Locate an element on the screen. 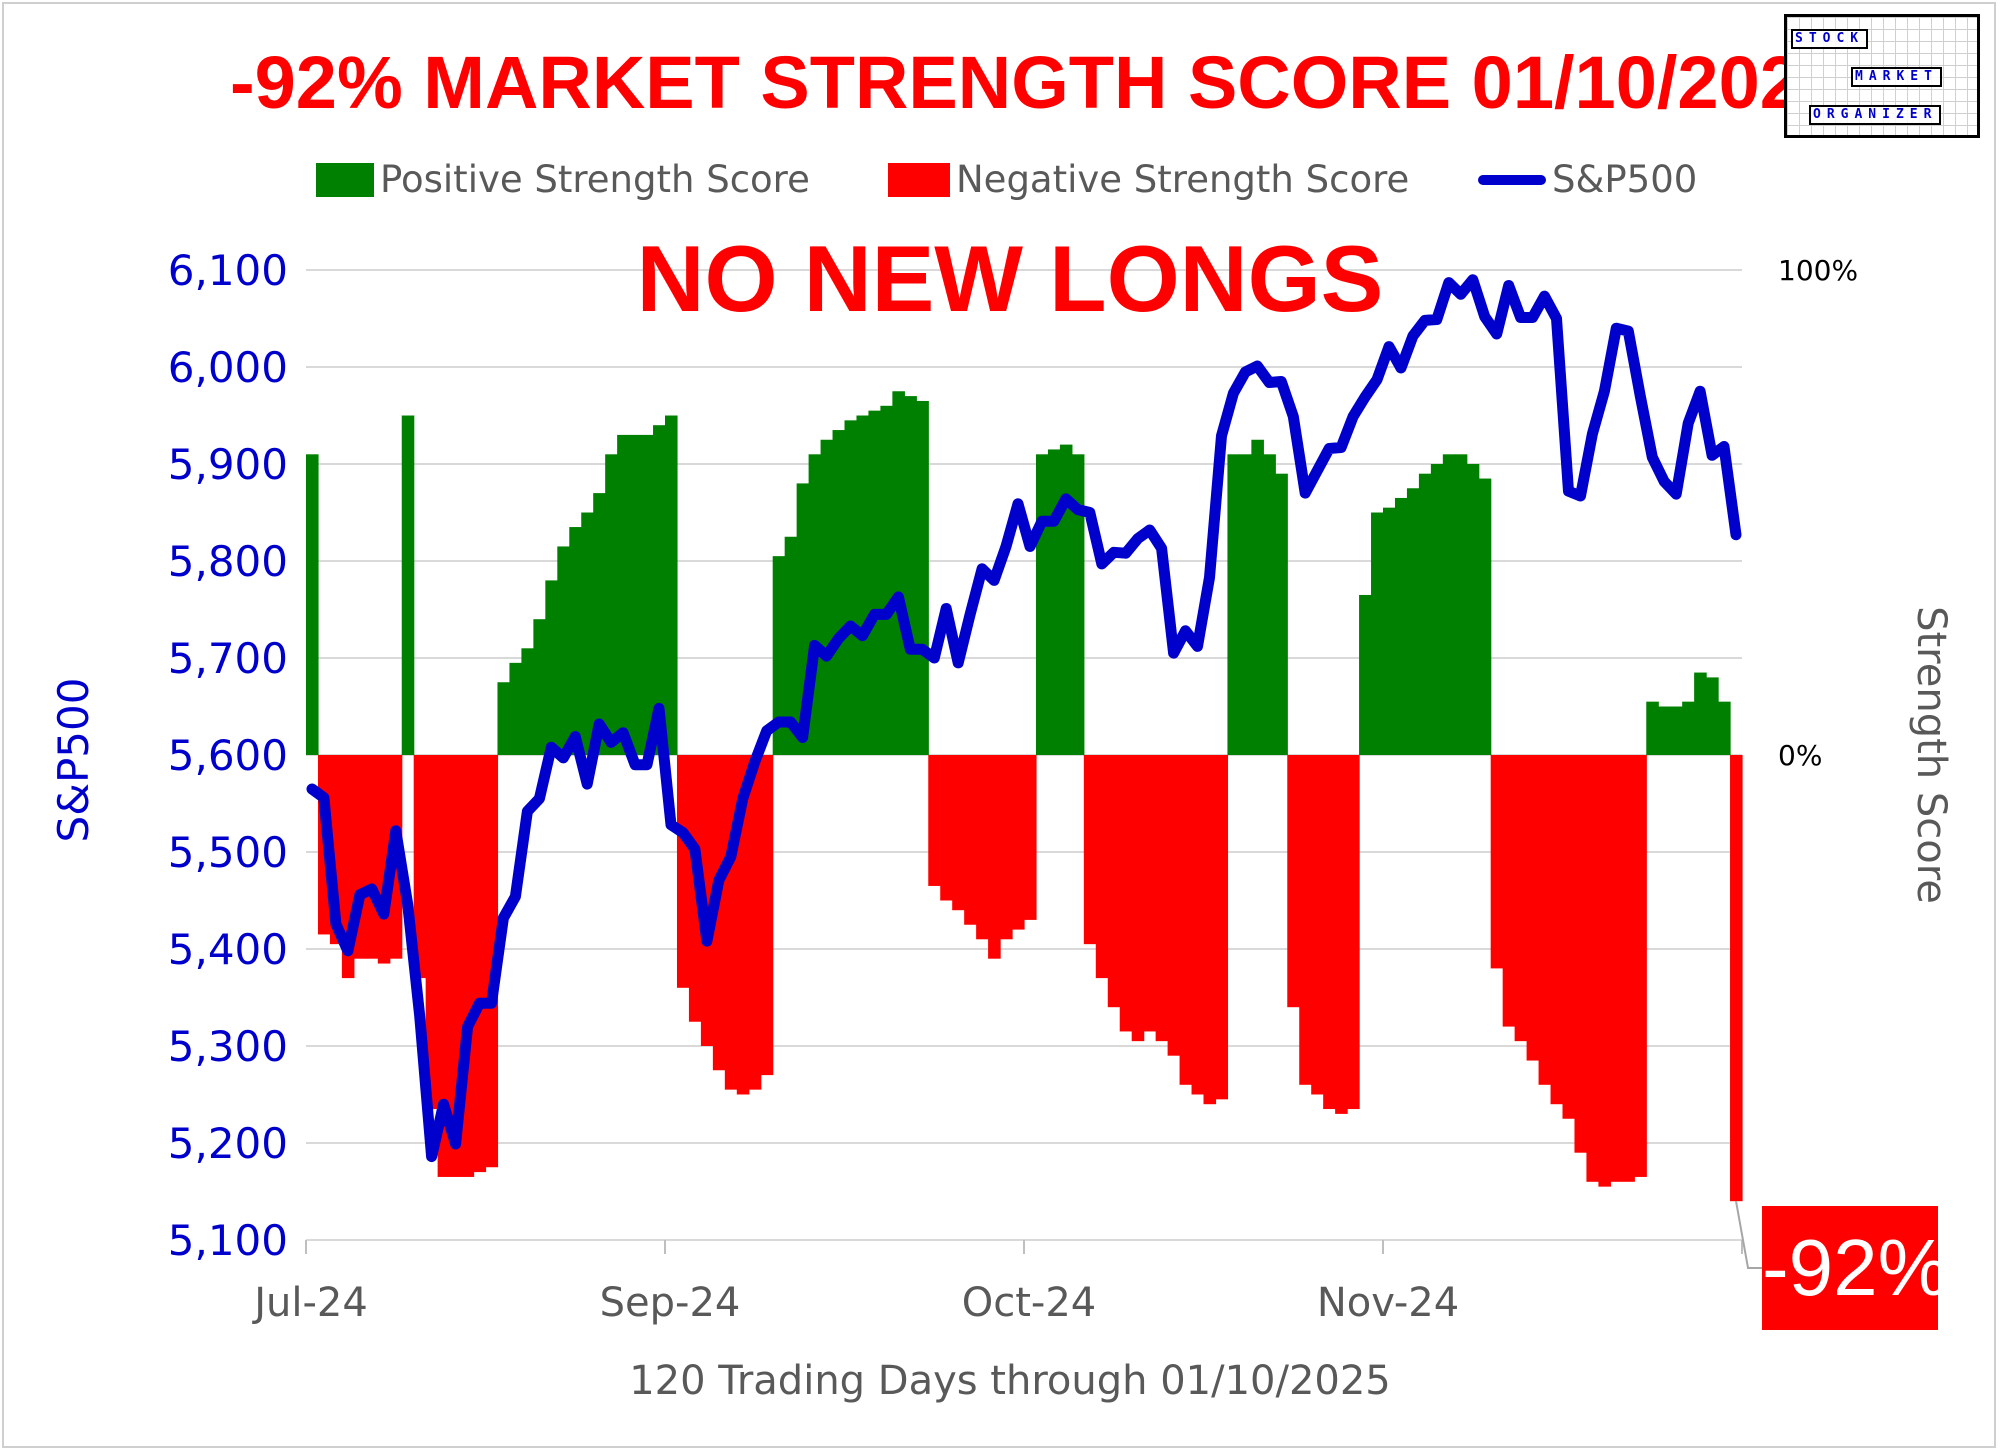 The image size is (2000, 1452). legend-item-sp500: S&P500 is located at coordinates (1587, 179).